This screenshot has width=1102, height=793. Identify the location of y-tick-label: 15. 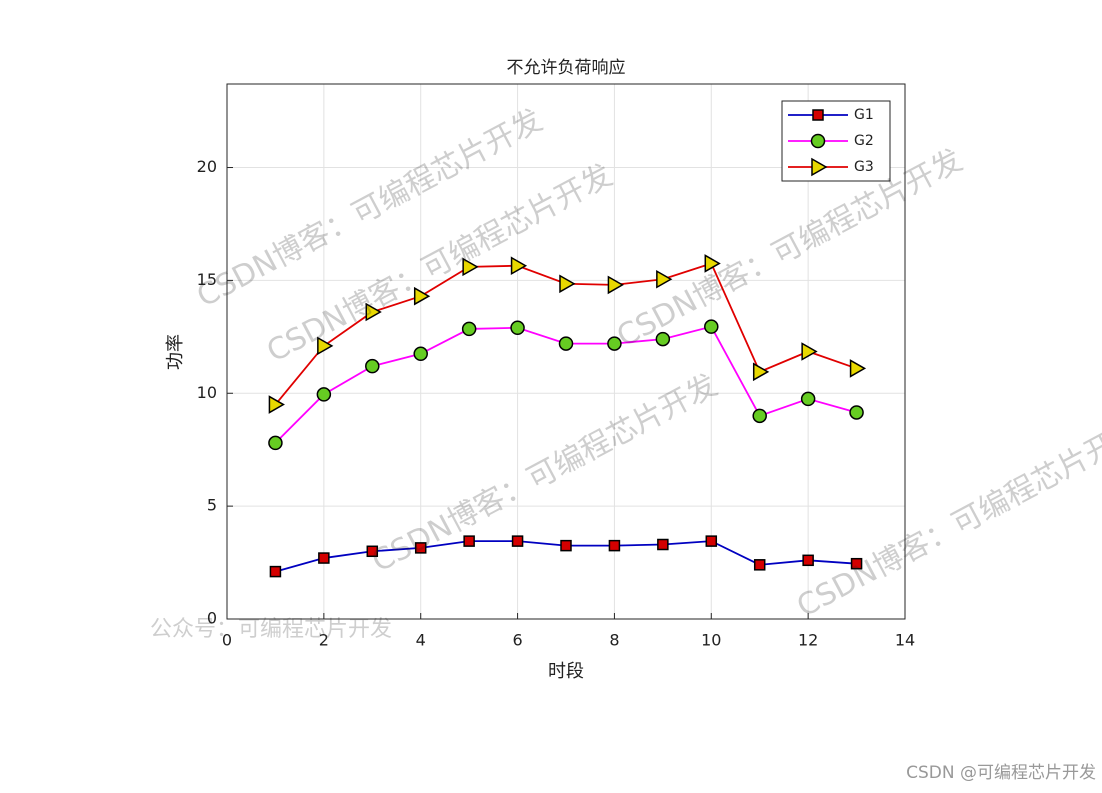
(207, 279).